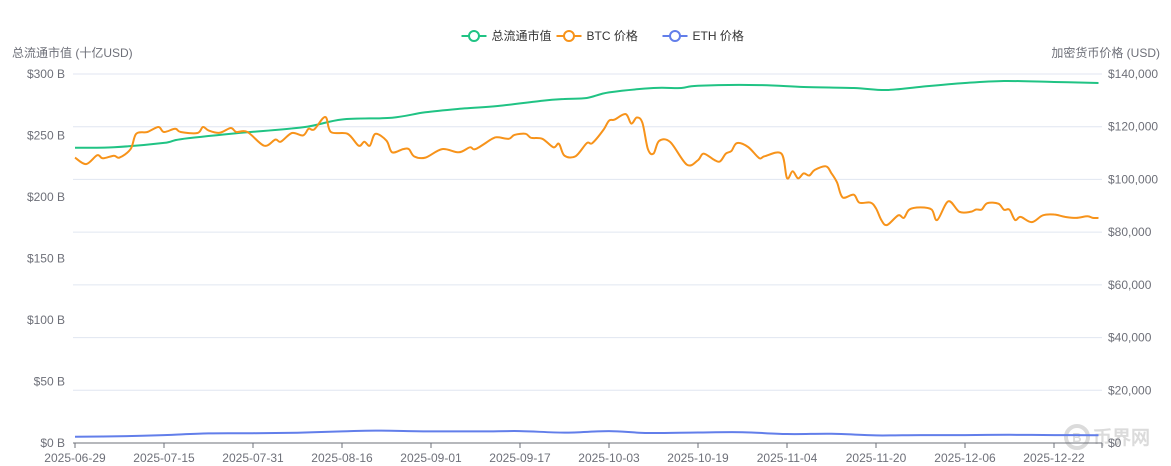 Image resolution: width=1171 pixels, height=466 pixels. Describe the element at coordinates (1076, 437) in the screenshot. I see `svg-text: B` at that location.